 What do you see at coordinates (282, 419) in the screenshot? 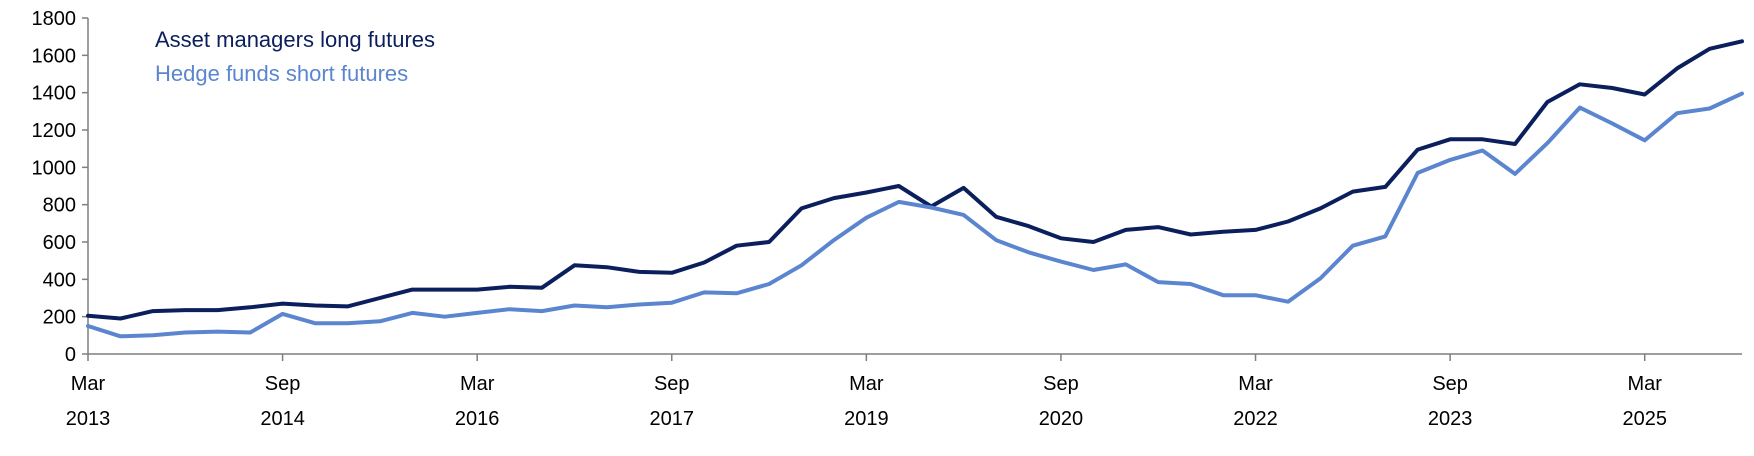
I see `x-tick-label-year: 2014` at bounding box center [282, 419].